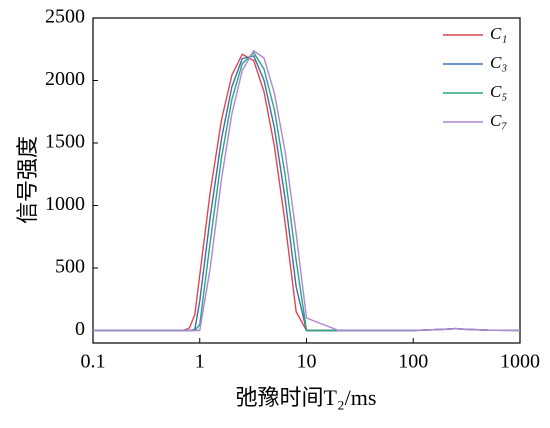  Describe the element at coordinates (498, 91) in the screenshot. I see `legend-label: C₅` at that location.